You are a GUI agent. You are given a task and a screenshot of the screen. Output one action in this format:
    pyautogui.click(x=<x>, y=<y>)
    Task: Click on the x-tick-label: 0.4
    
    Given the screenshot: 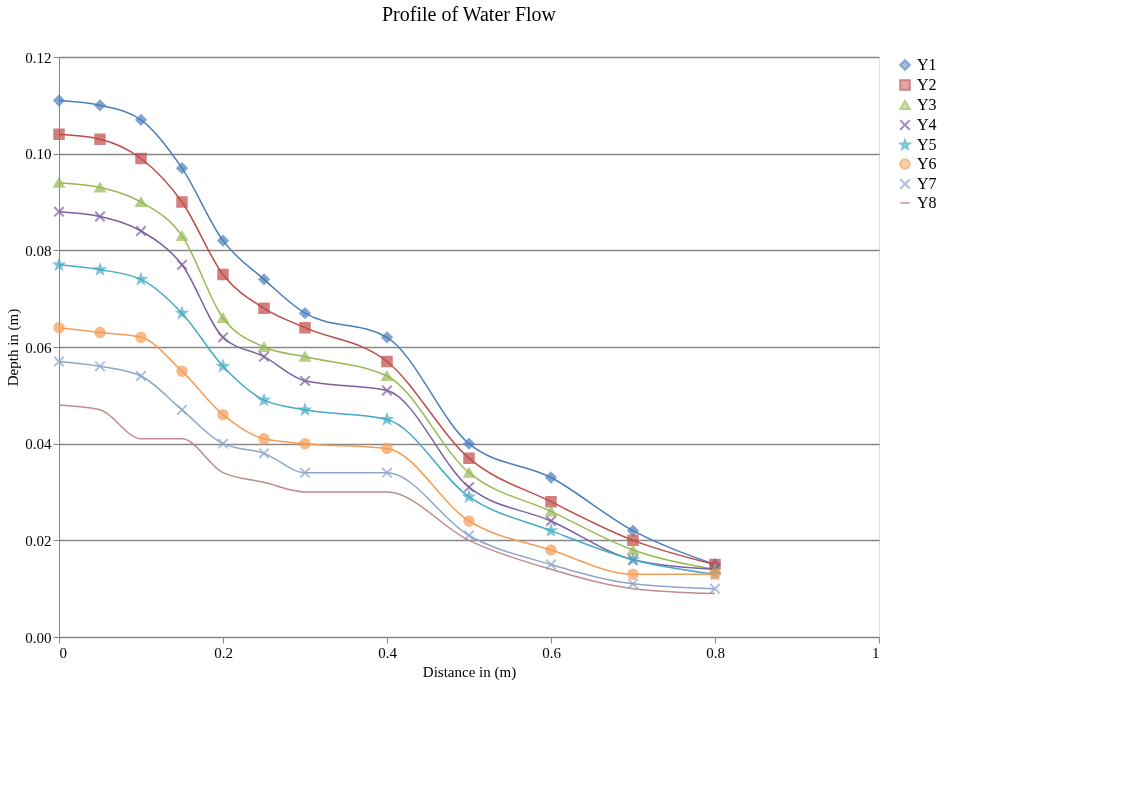 What is the action you would take?
    pyautogui.click(x=388, y=652)
    